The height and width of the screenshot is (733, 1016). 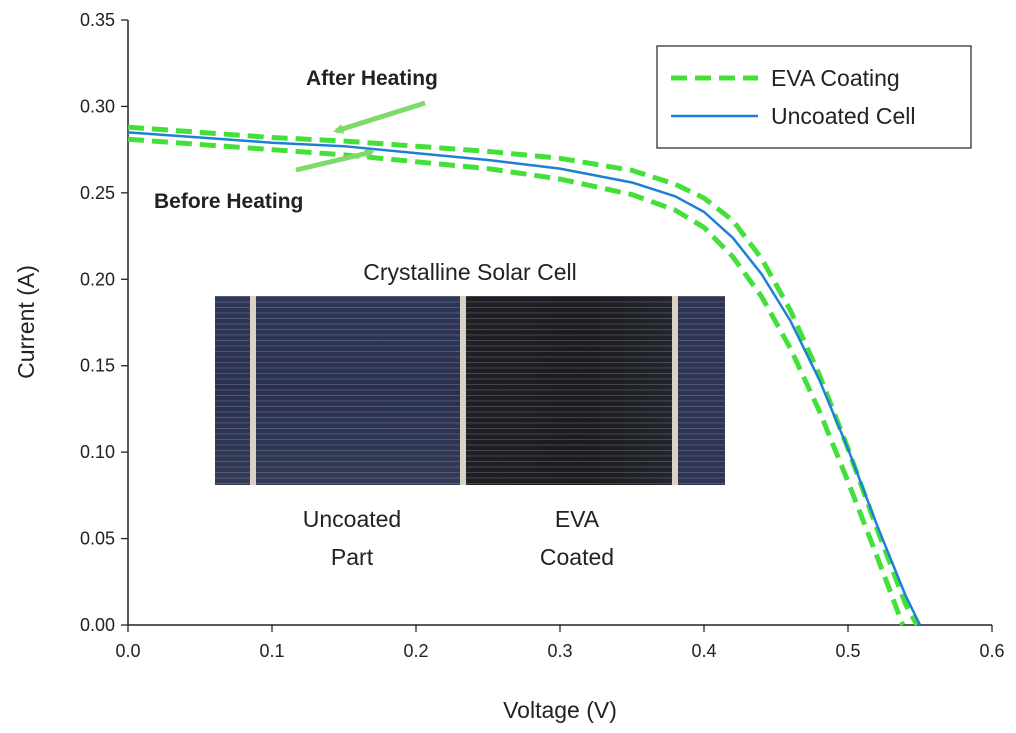 I want to click on inset-right-label-line2: Coated, so click(x=577, y=557).